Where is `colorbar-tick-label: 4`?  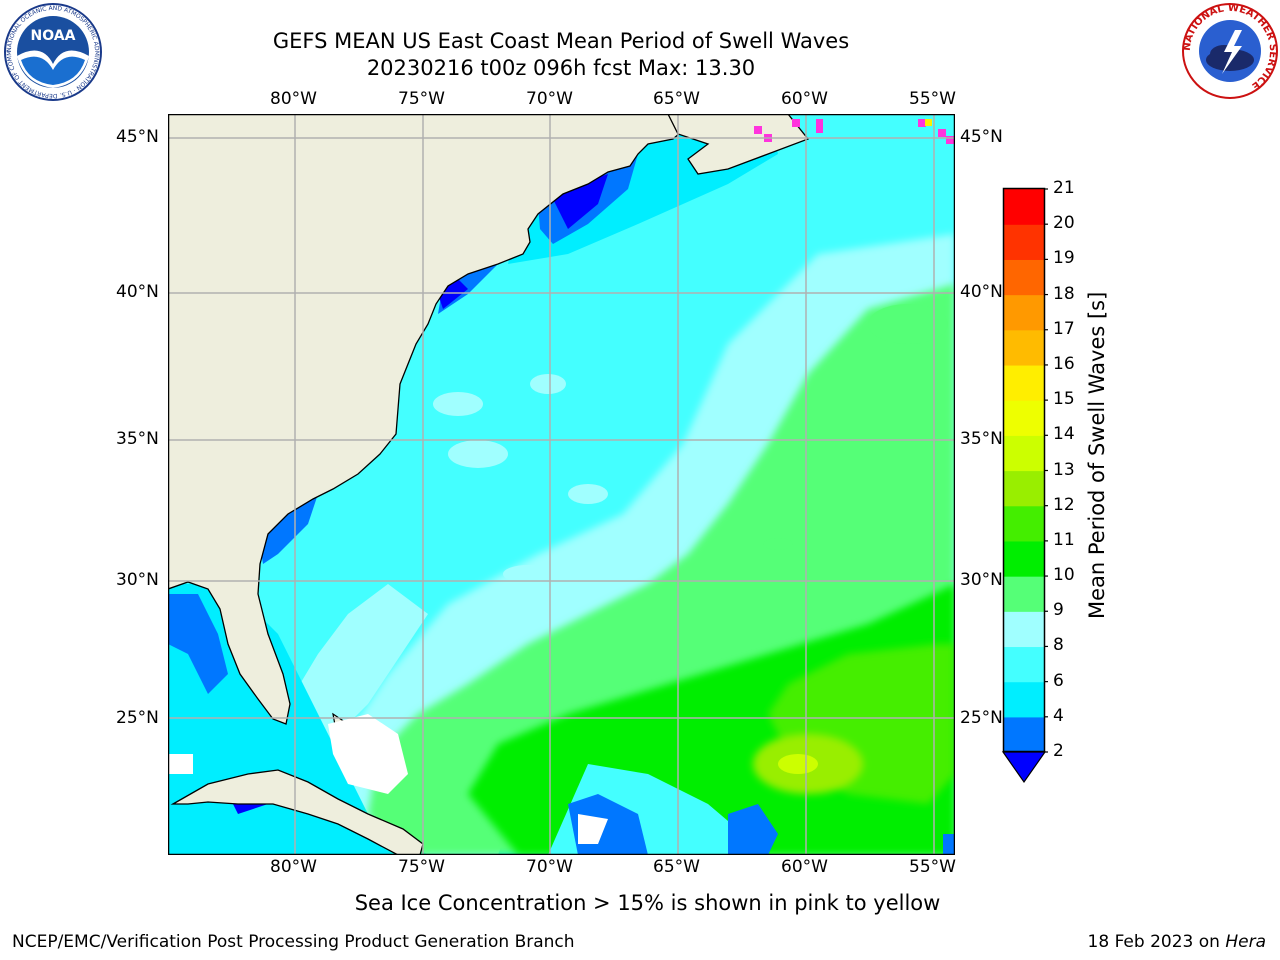 colorbar-tick-label: 4 is located at coordinates (1058, 715).